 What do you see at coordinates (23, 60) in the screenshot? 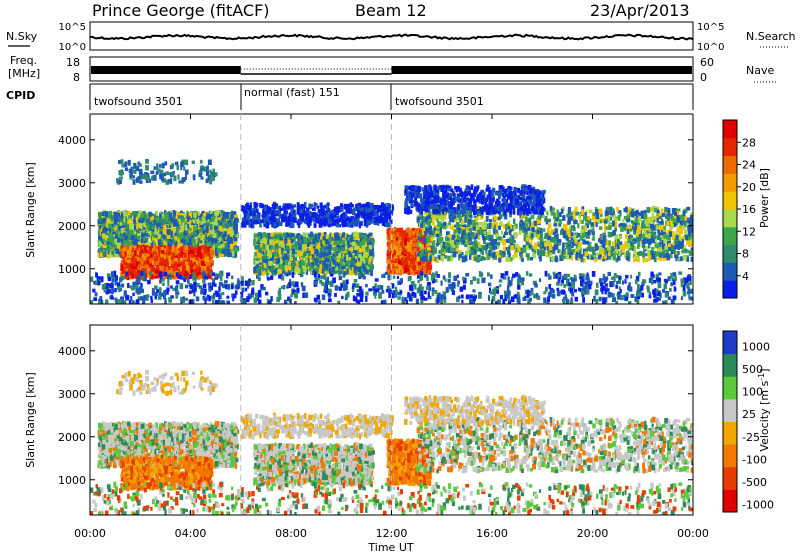
I see `freq-label-line1: Freq.` at bounding box center [23, 60].